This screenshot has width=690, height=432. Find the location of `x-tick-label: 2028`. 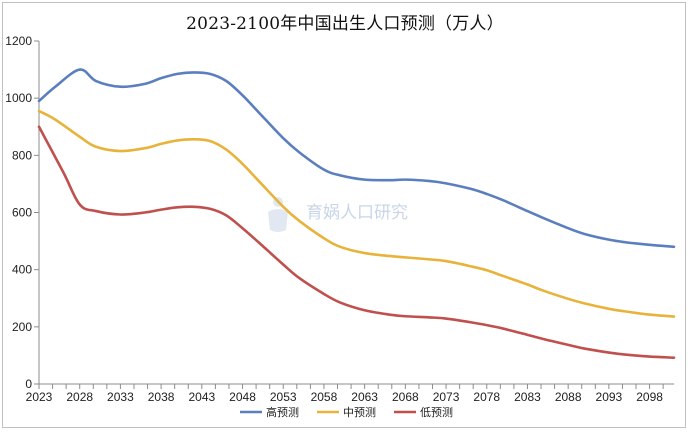

x-tick-label: 2028 is located at coordinates (79, 397).